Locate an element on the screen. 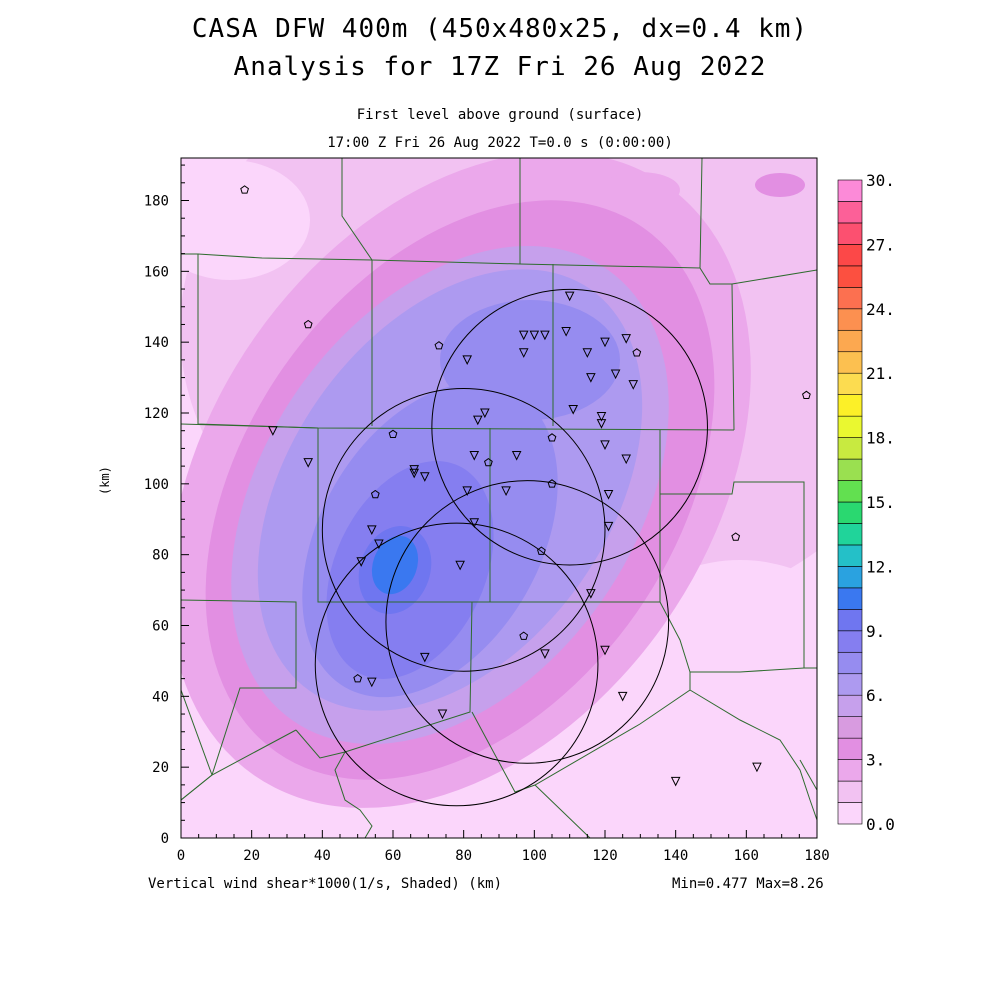  level-subtitle: First level above ground (surface) is located at coordinates (500, 115).